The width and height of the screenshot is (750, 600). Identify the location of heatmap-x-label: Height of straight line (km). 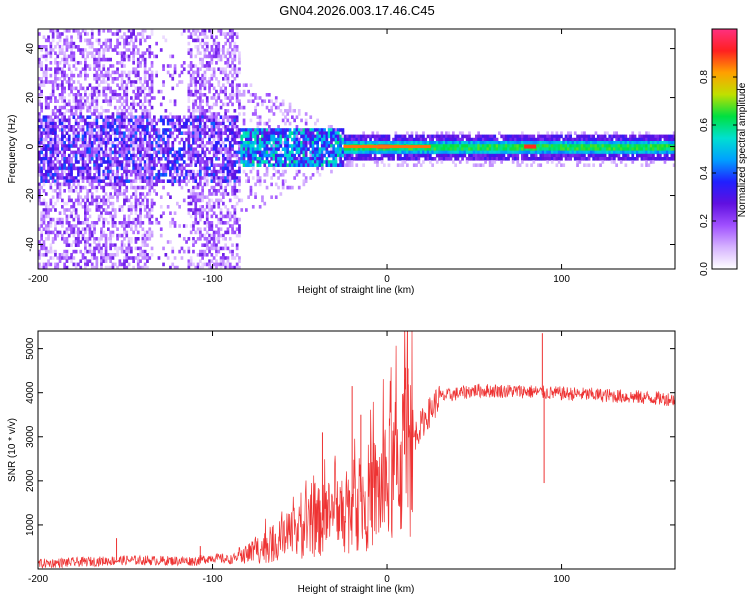
(356, 290).